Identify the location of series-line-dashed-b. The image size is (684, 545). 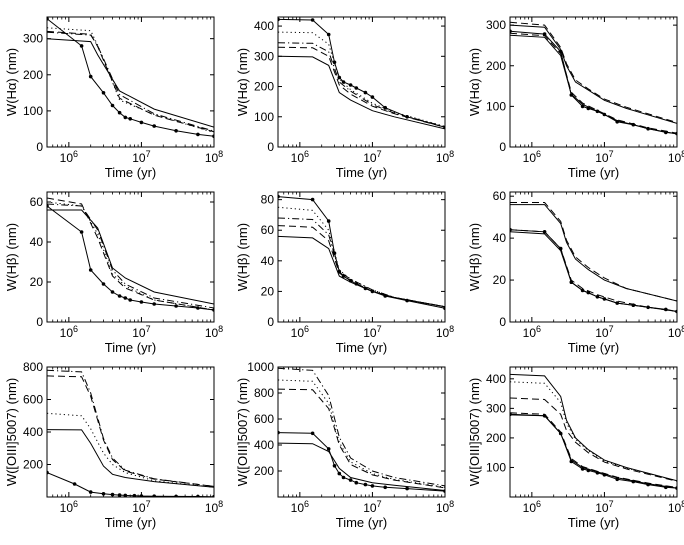
(593, 450).